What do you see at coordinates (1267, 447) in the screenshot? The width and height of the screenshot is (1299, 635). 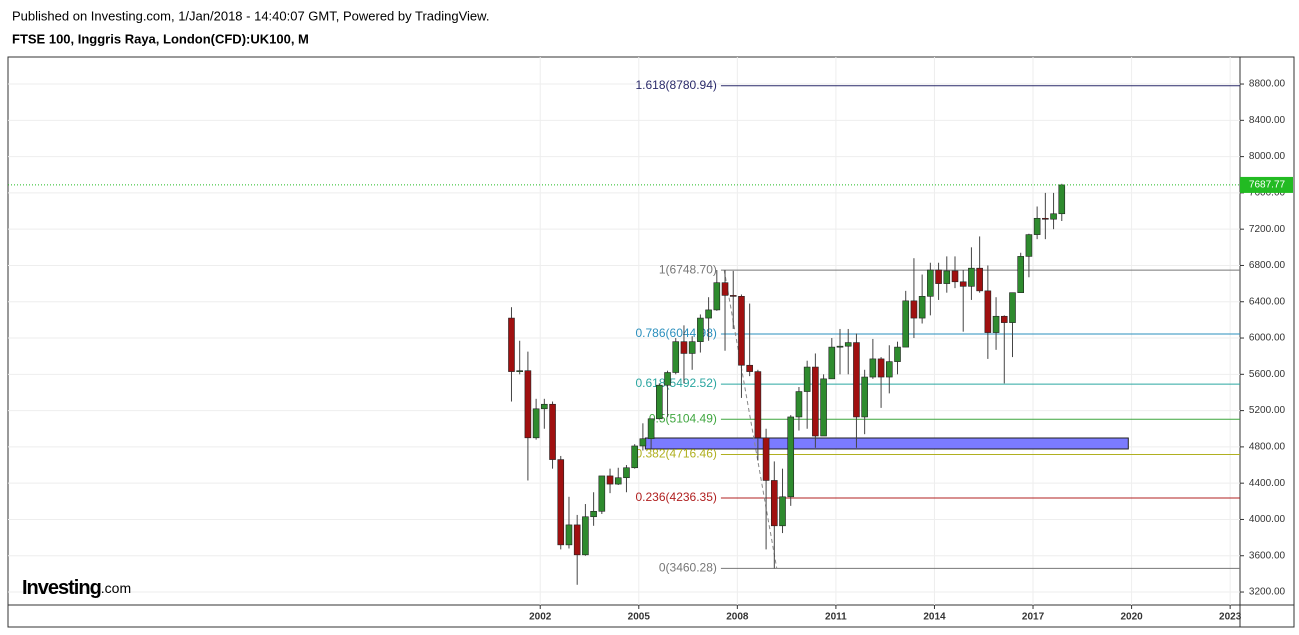 I see `y-tick-label: 4800.00` at bounding box center [1267, 447].